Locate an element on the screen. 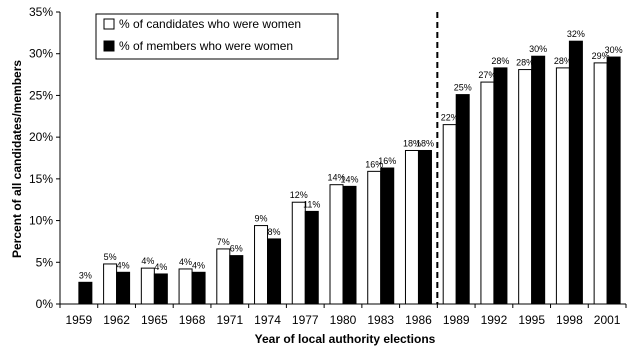 This screenshot has width=628, height=348. data-label-members: 6% is located at coordinates (236, 249).